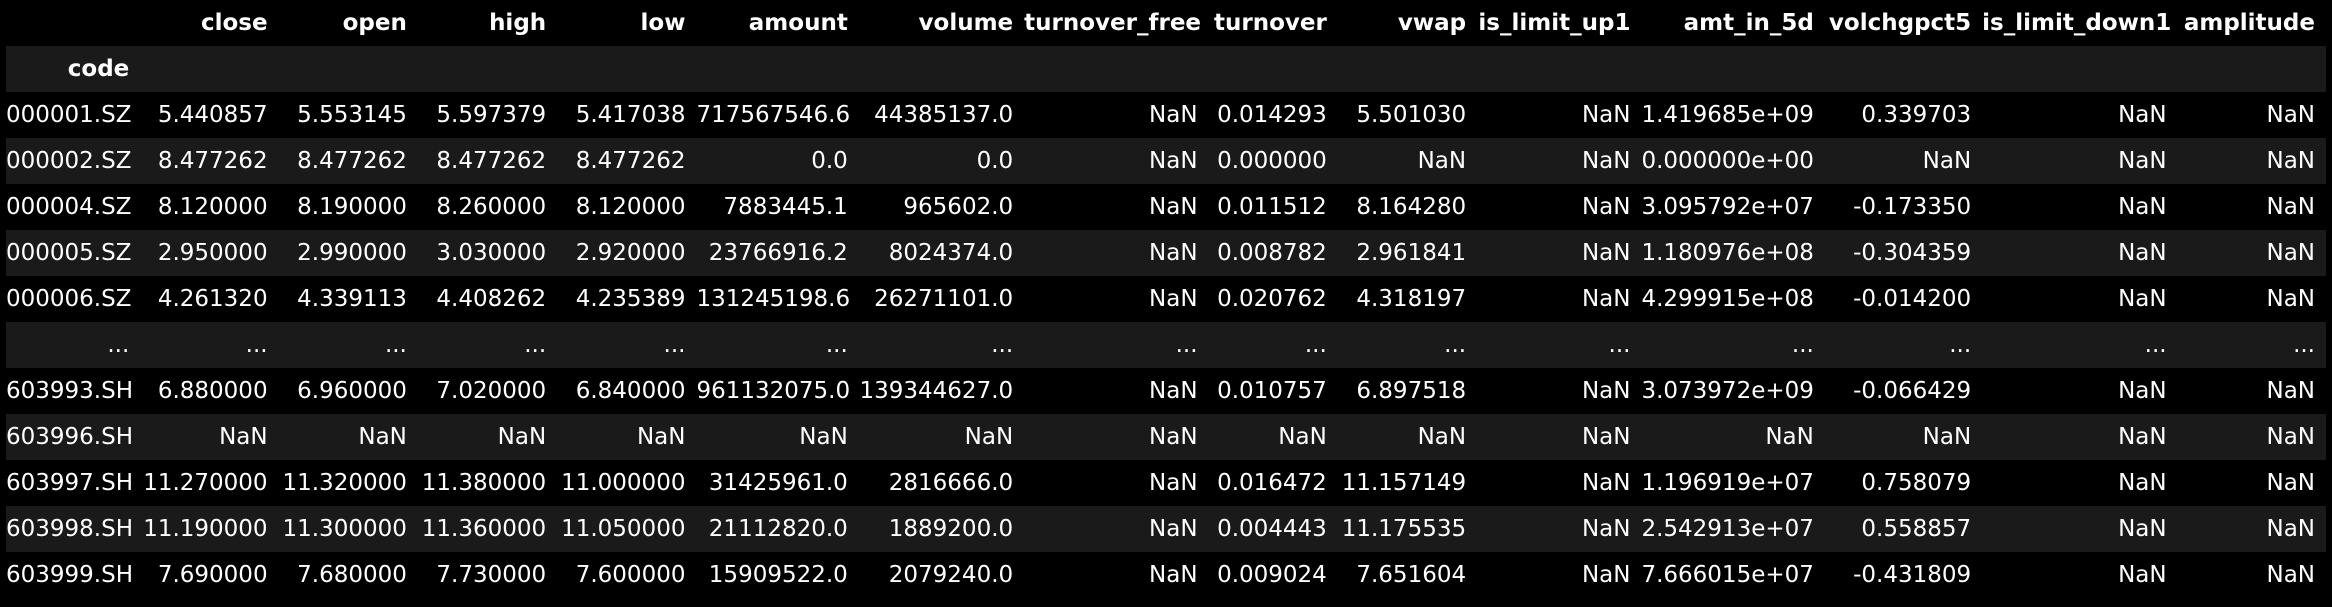 This screenshot has width=2332, height=607. What do you see at coordinates (70, 437) in the screenshot?
I see `row-index-label: 603996.SH` at bounding box center [70, 437].